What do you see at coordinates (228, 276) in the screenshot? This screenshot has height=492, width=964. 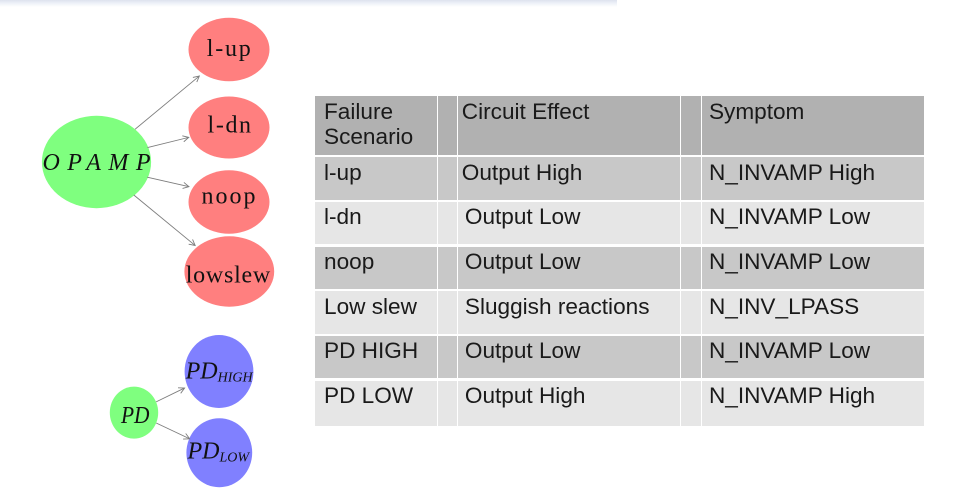 I see `svg-text: lowslew` at bounding box center [228, 276].